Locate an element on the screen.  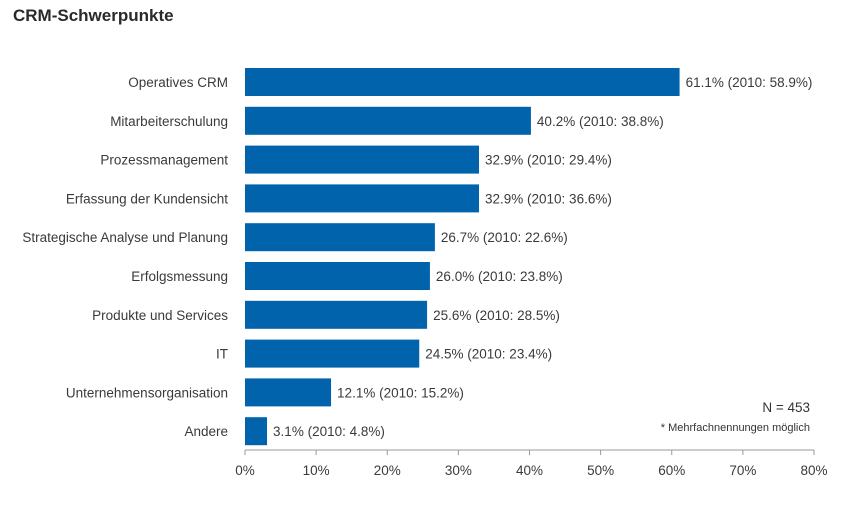
data-label: 40.2% (2010: 38.8%) is located at coordinates (600, 121).